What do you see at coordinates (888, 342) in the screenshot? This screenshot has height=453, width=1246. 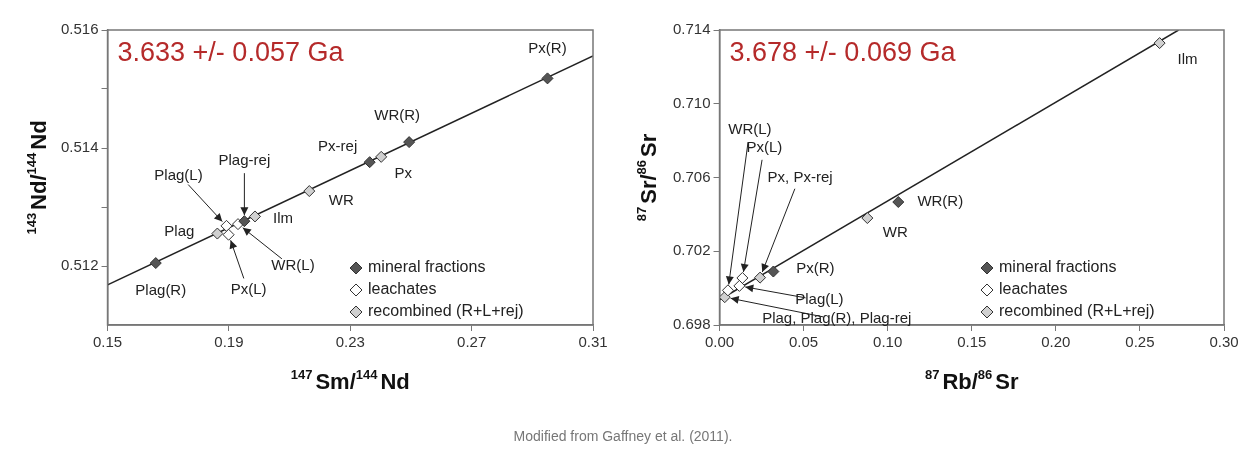 I see `x-tick-label: 0.10` at bounding box center [888, 342].